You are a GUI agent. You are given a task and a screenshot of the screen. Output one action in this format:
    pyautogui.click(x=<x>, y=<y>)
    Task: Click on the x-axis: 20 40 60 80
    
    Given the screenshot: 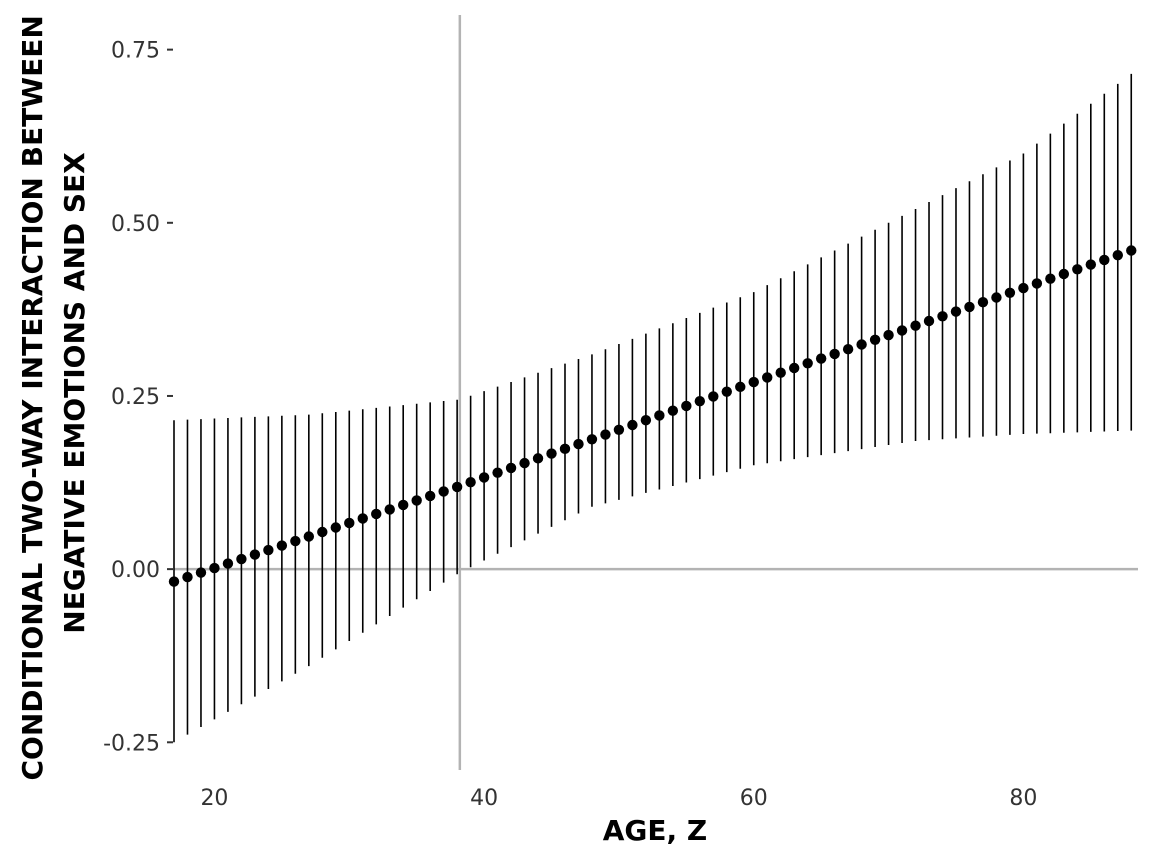 What is the action you would take?
    pyautogui.click(x=618, y=798)
    